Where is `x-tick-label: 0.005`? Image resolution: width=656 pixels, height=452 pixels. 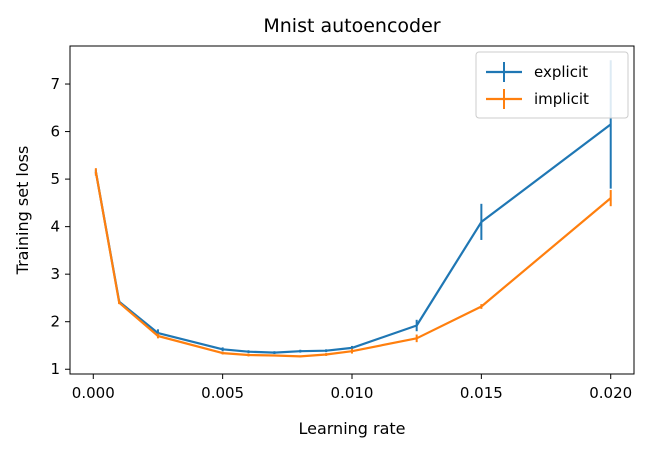
x-tick-label: 0.005 is located at coordinates (222, 393).